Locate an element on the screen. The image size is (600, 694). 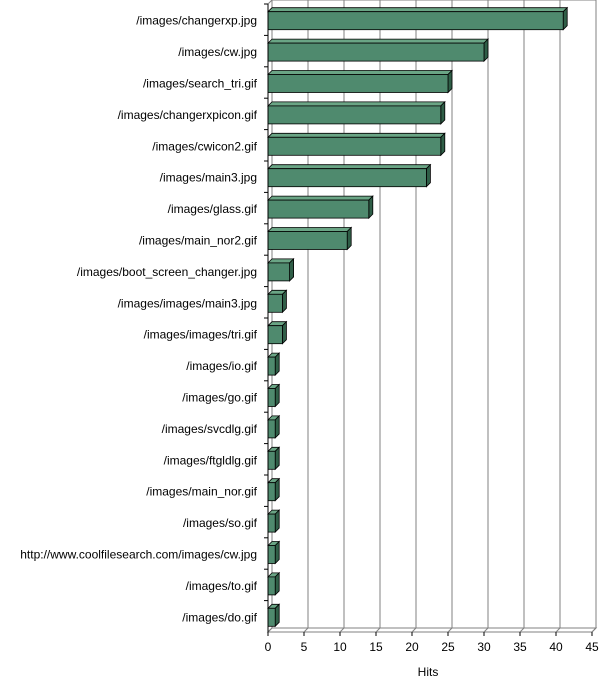
category-label: /images/go.gif is located at coordinates (219, 398).